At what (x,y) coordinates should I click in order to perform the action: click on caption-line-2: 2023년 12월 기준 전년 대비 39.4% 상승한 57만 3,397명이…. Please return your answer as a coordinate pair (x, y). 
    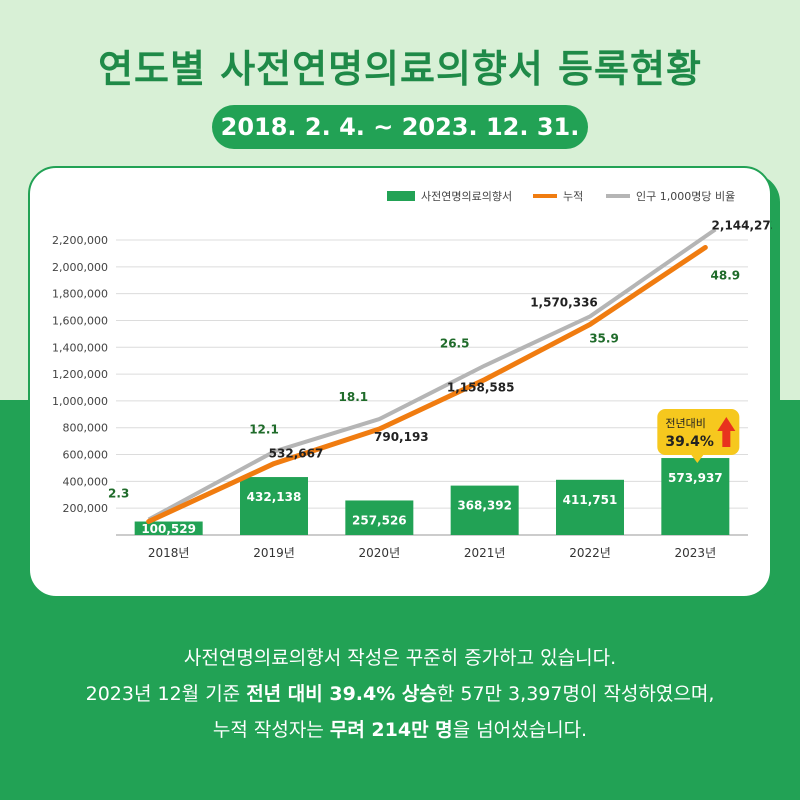
    Looking at the image, I should click on (400, 694).